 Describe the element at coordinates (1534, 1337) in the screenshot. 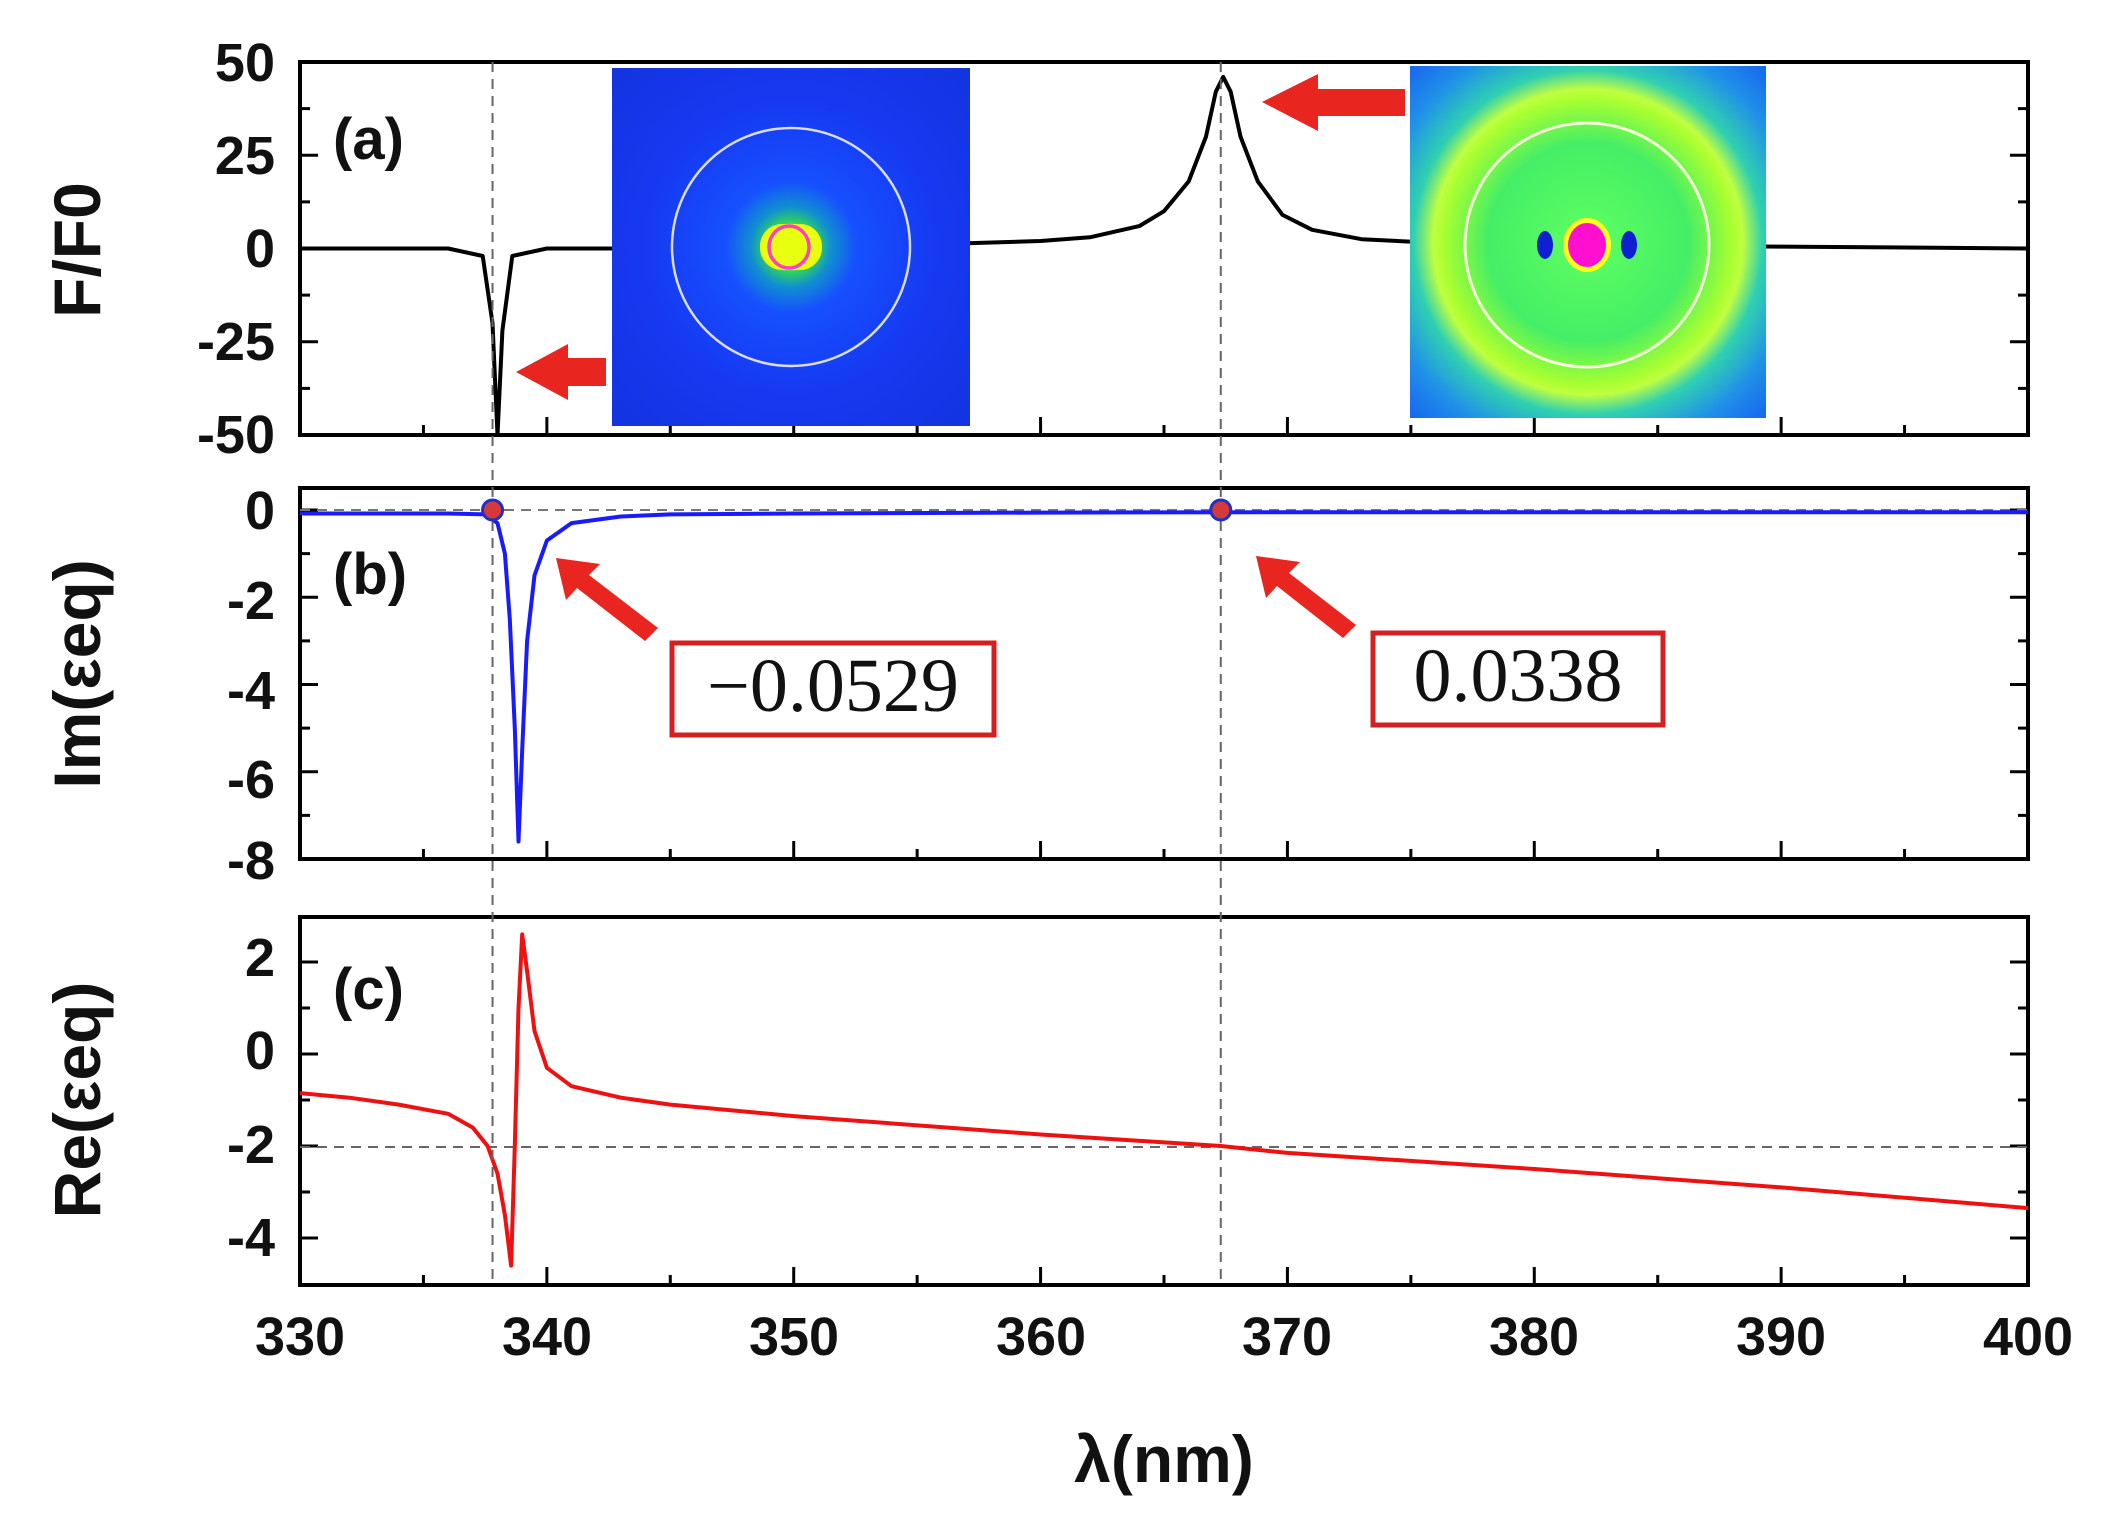

I see `x-tick-label: 380` at that location.